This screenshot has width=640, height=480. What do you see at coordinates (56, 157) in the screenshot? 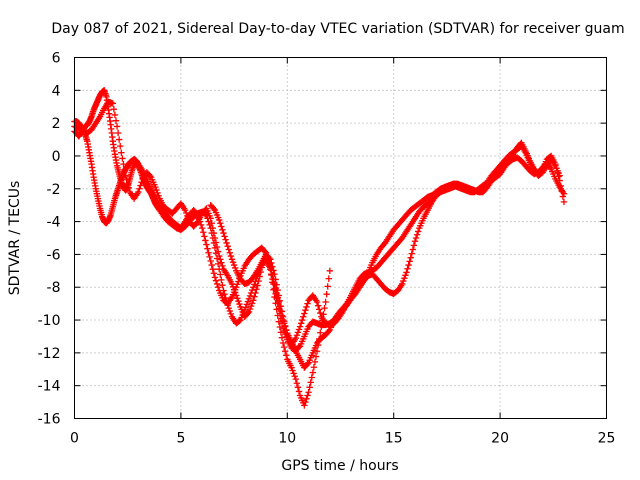
I see `y-tick-label: 0` at bounding box center [56, 157].